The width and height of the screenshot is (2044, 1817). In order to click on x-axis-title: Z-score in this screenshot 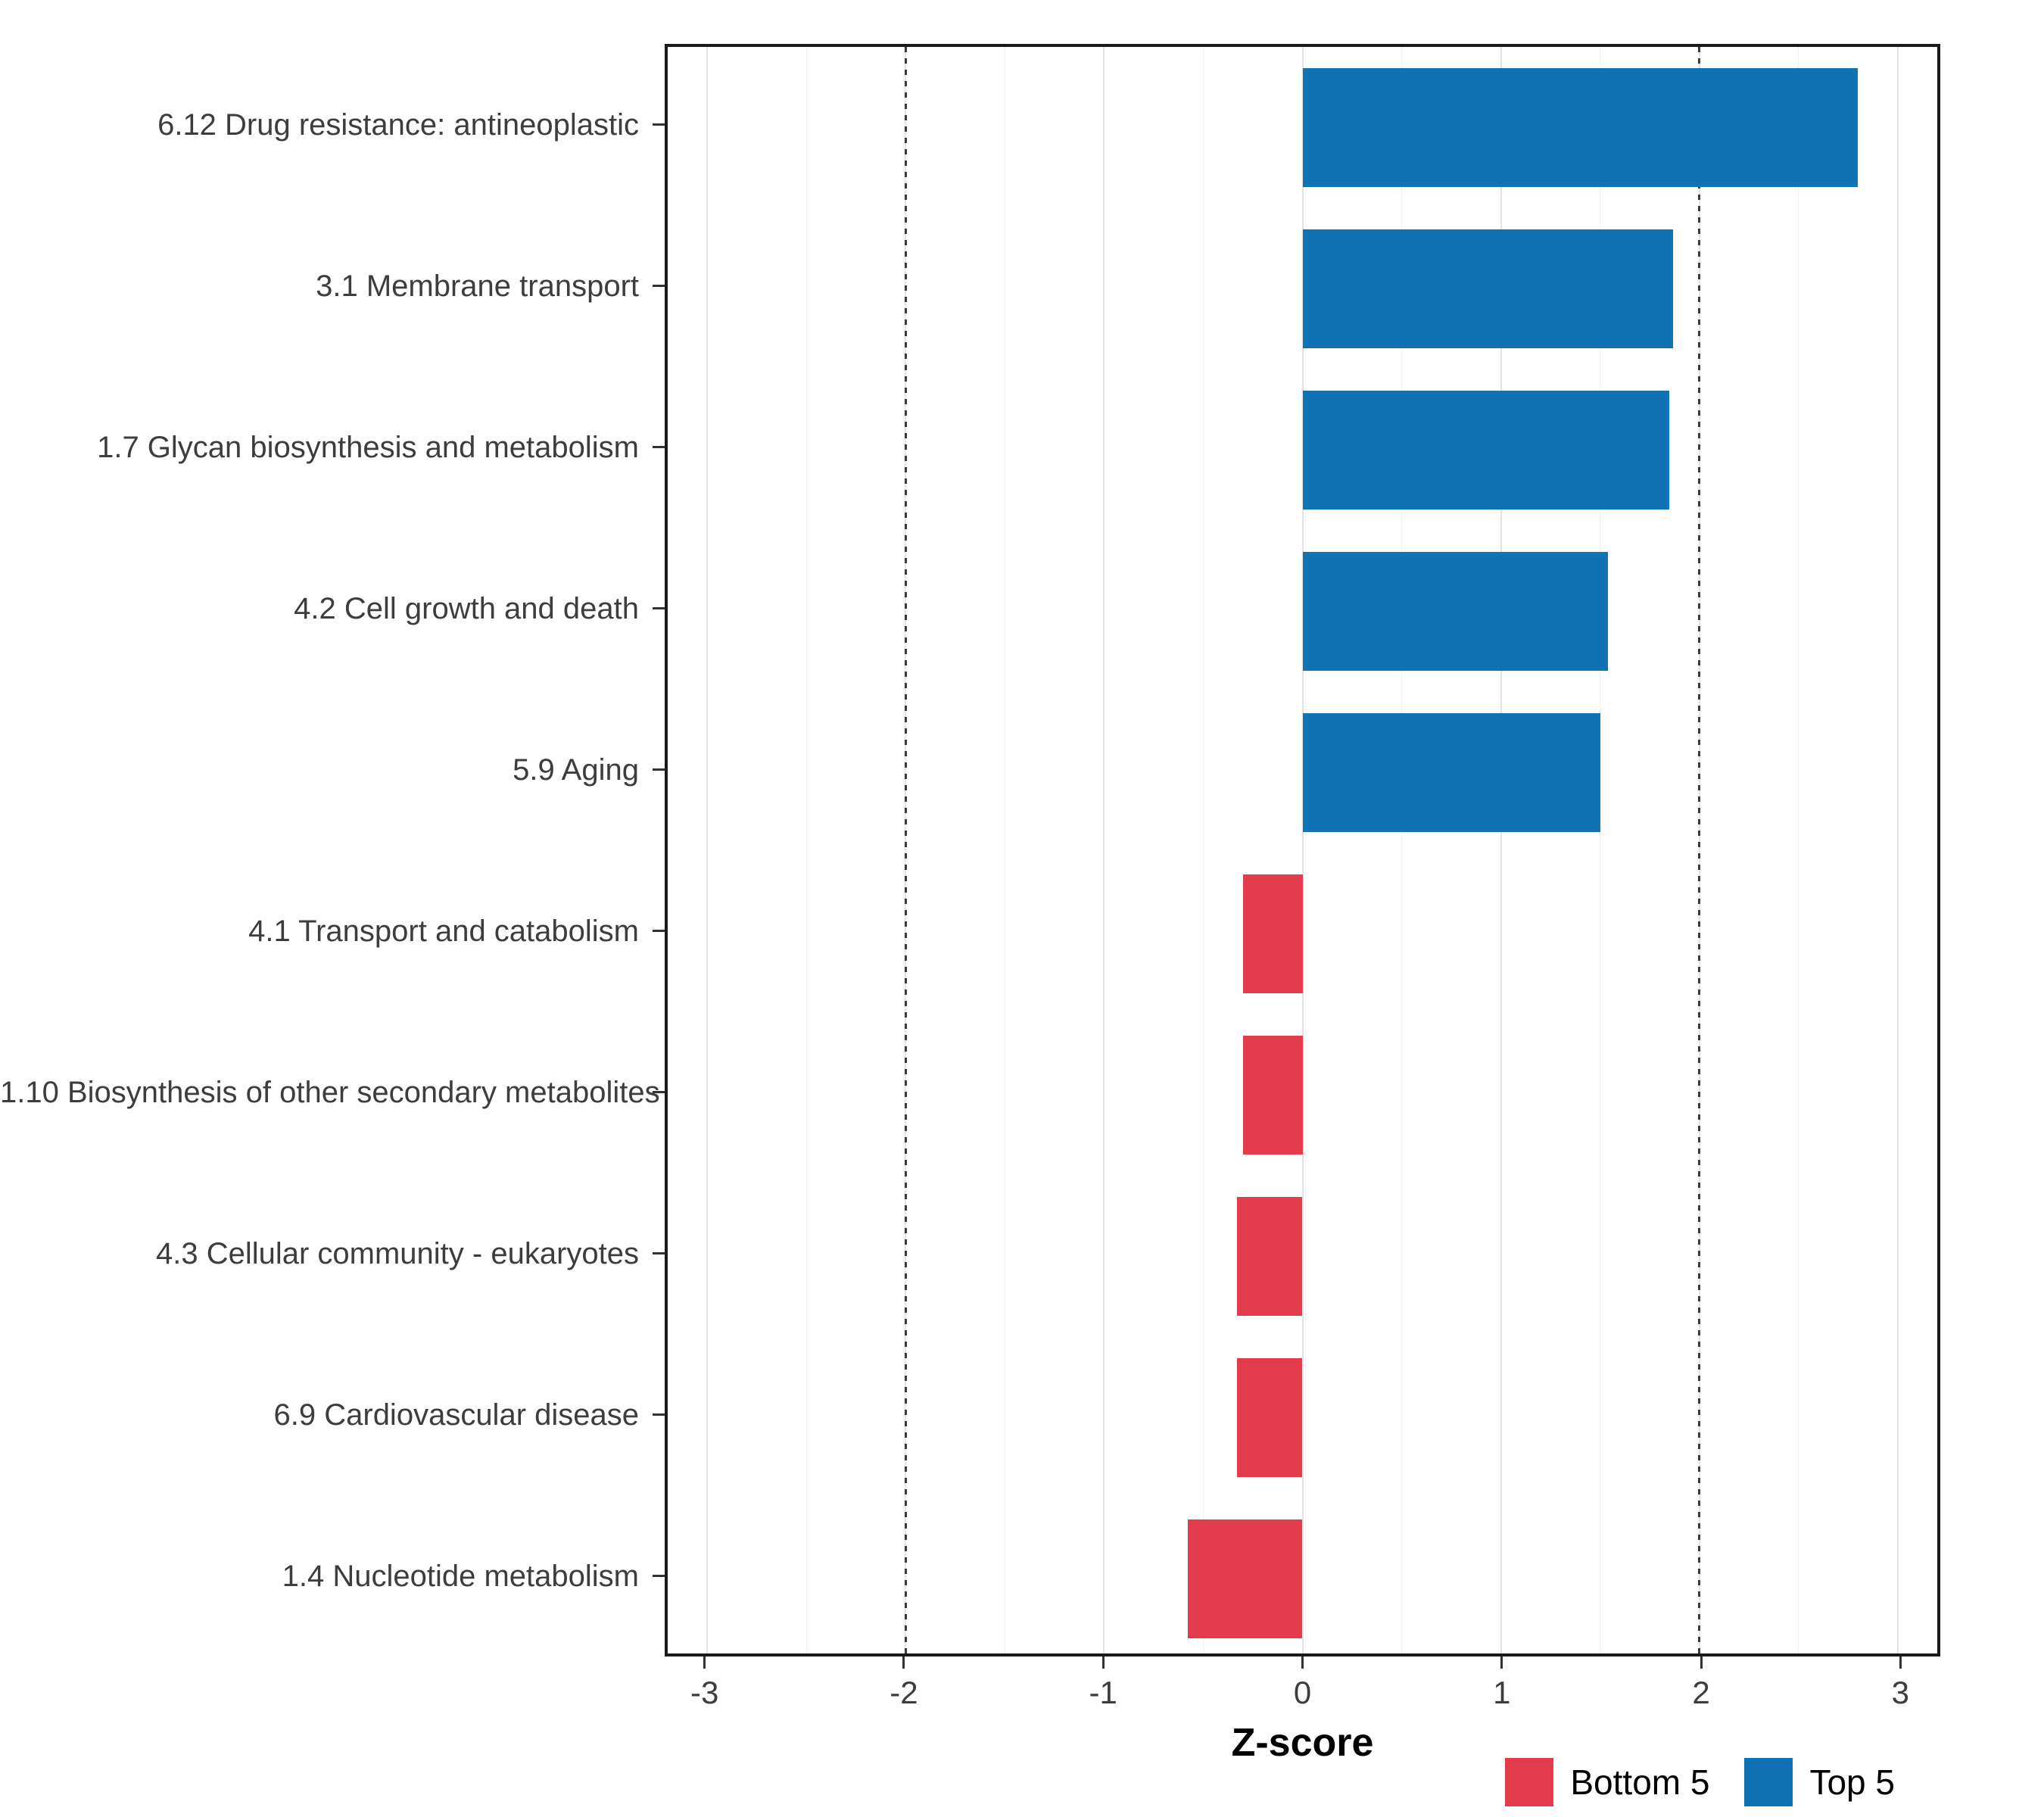, I will do `click(1302, 1743)`.